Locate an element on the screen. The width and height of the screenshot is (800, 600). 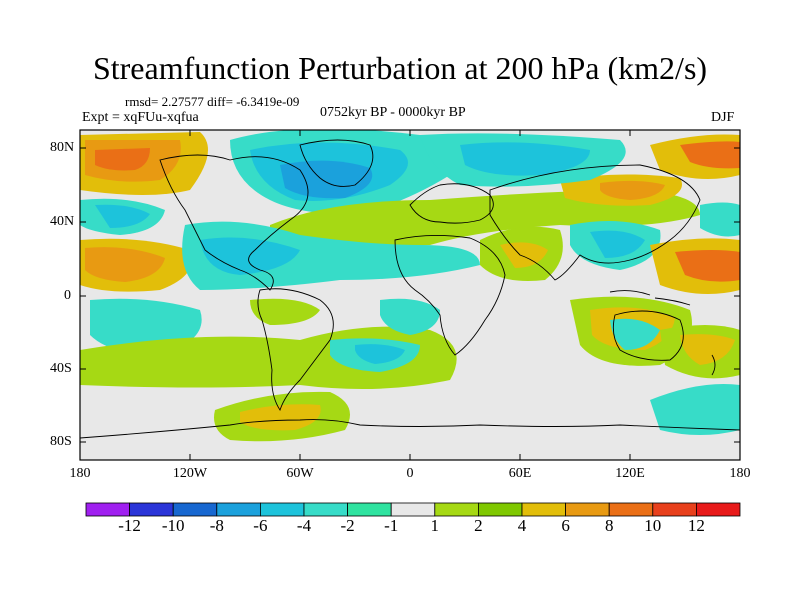
lon-label-120e: 120E is located at coordinates (630, 473).